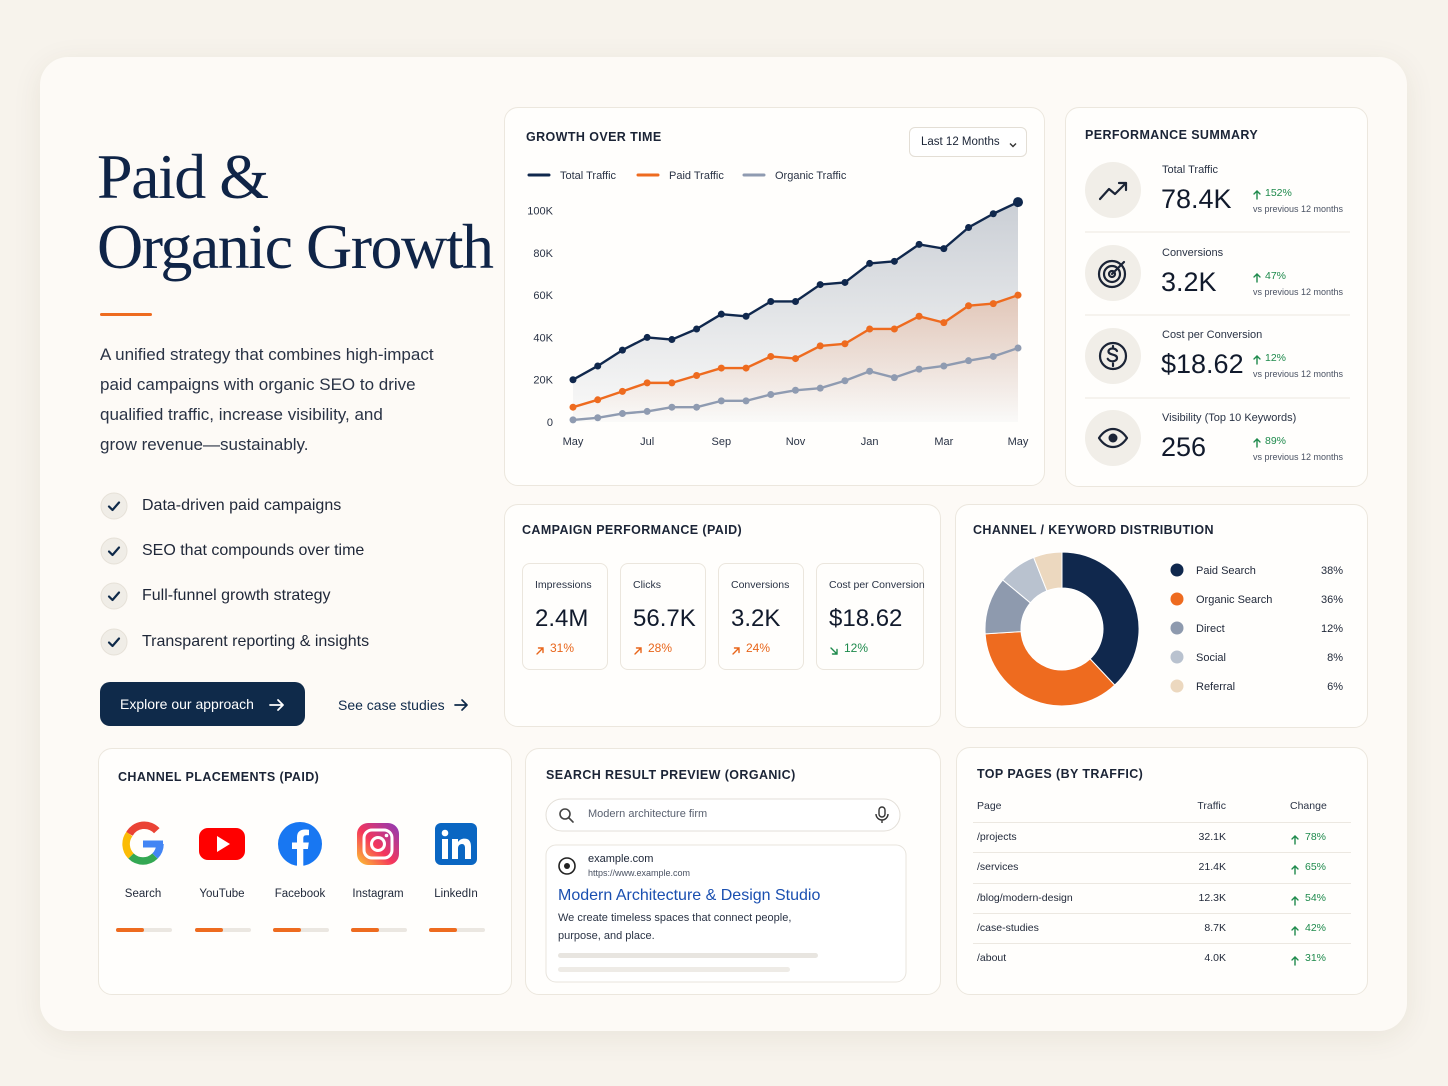 Image resolution: width=1448 pixels, height=1086 pixels. Describe the element at coordinates (1229, 418) in the screenshot. I see `metric-label: Visibility (Top 10 Keywords)` at that location.